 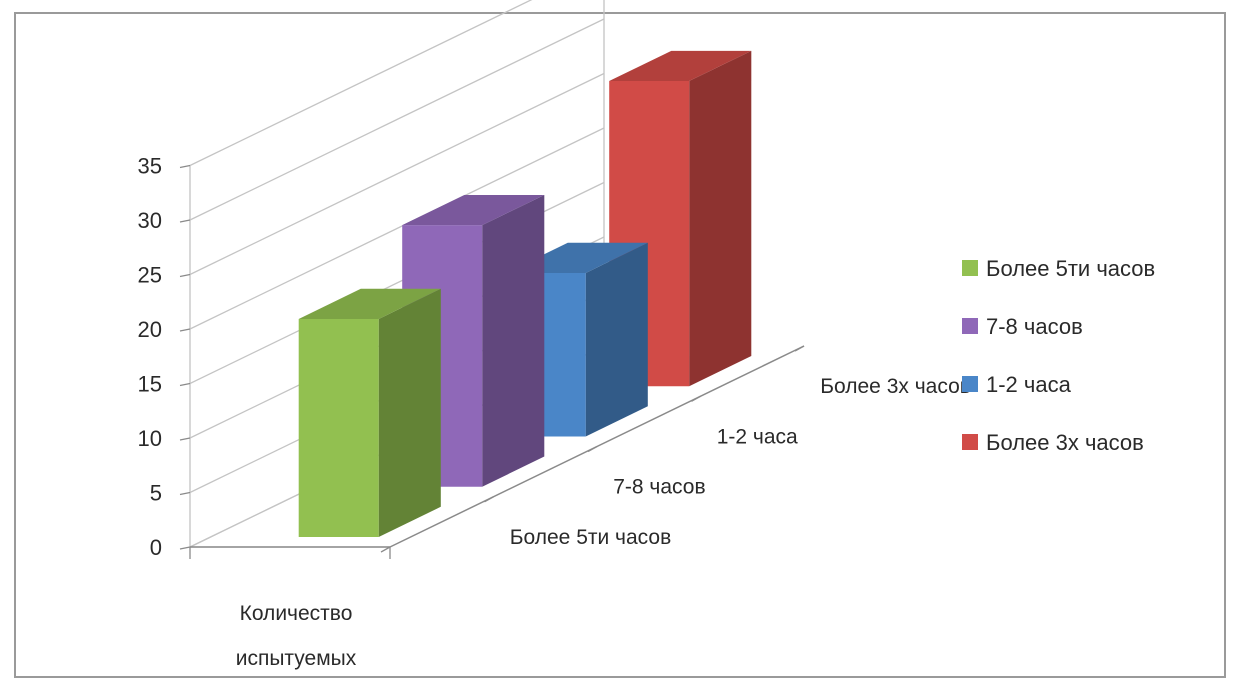 What do you see at coordinates (591, 537) in the screenshot?
I see `depth-label: Более 5ти часов` at bounding box center [591, 537].